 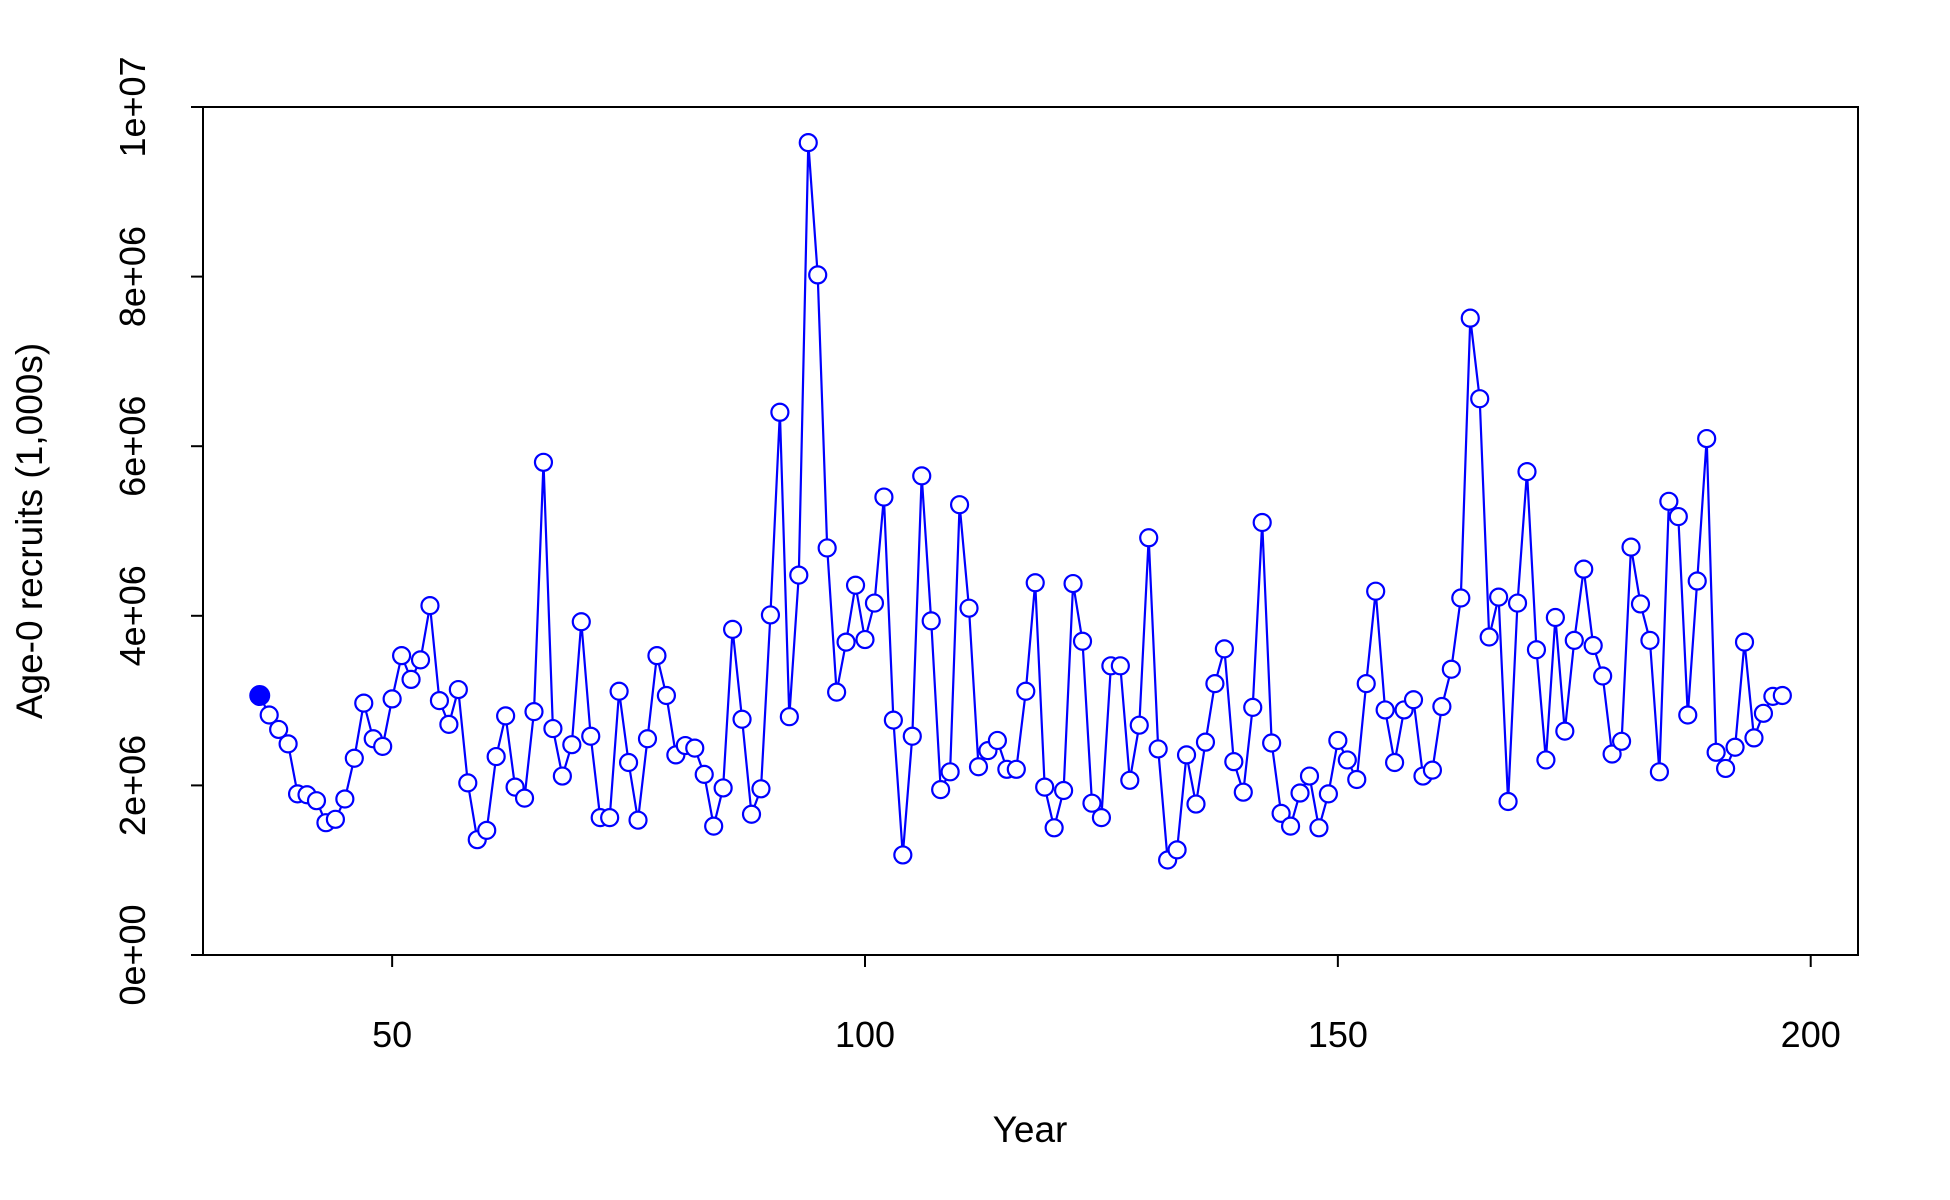 What do you see at coordinates (1811, 1034) in the screenshot?
I see `x-tick-label: 200` at bounding box center [1811, 1034].